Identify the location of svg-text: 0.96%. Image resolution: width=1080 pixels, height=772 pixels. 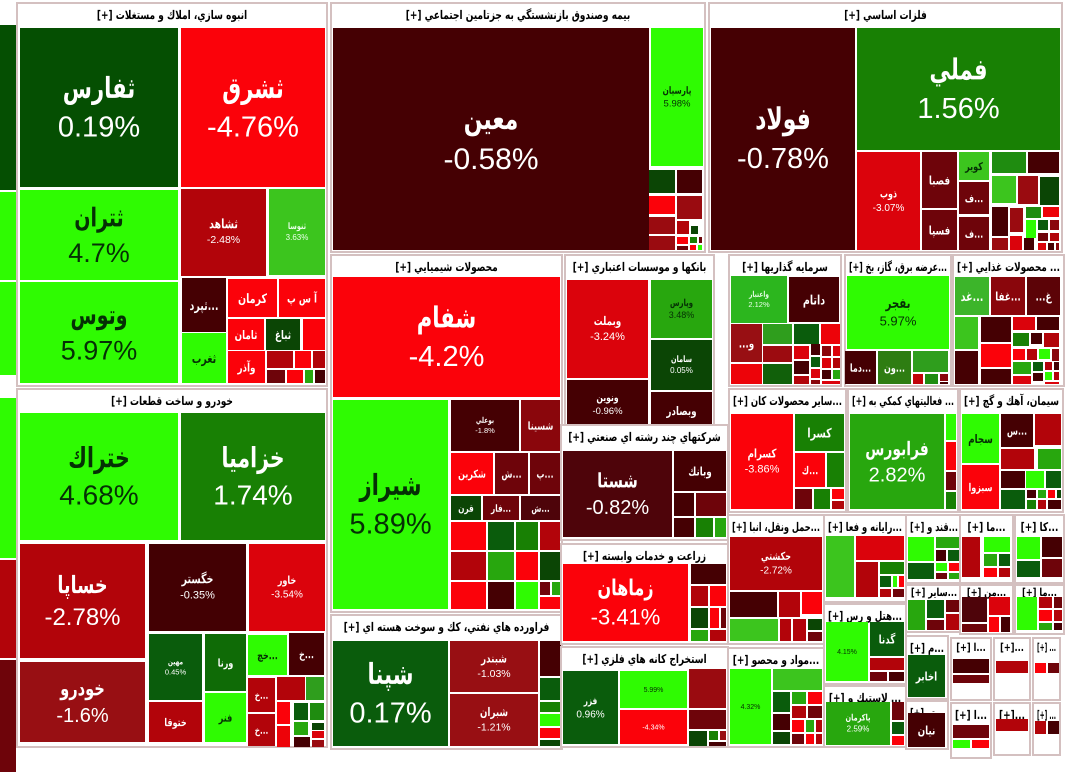
(590, 715).